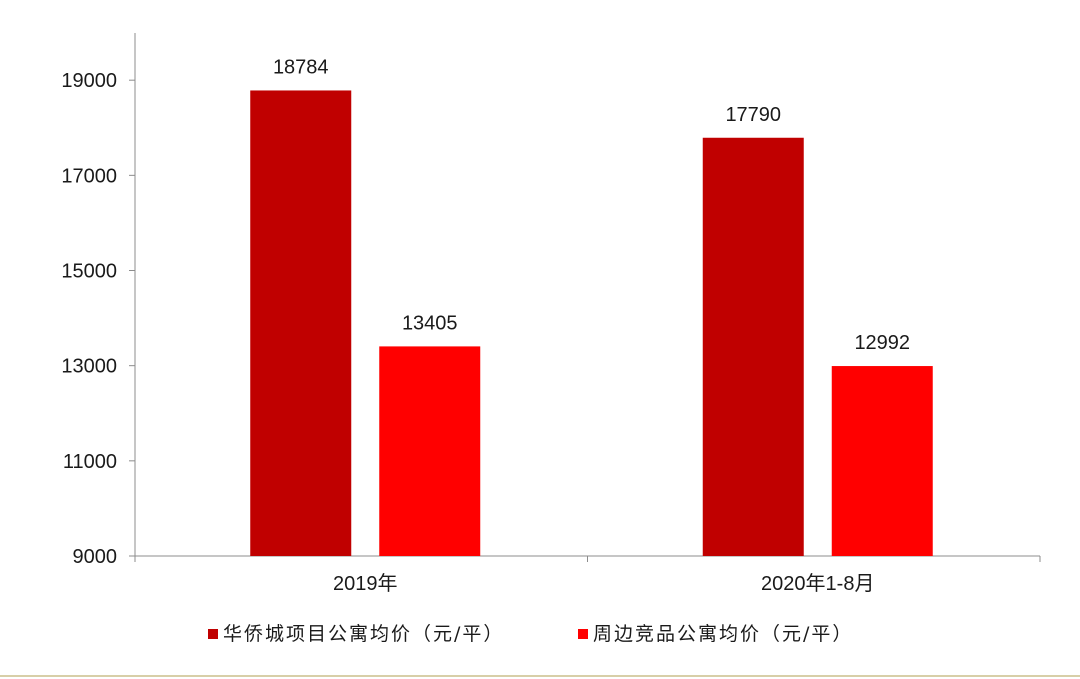  Describe the element at coordinates (95, 557) in the screenshot. I see `y-tick-label: 9000` at that location.